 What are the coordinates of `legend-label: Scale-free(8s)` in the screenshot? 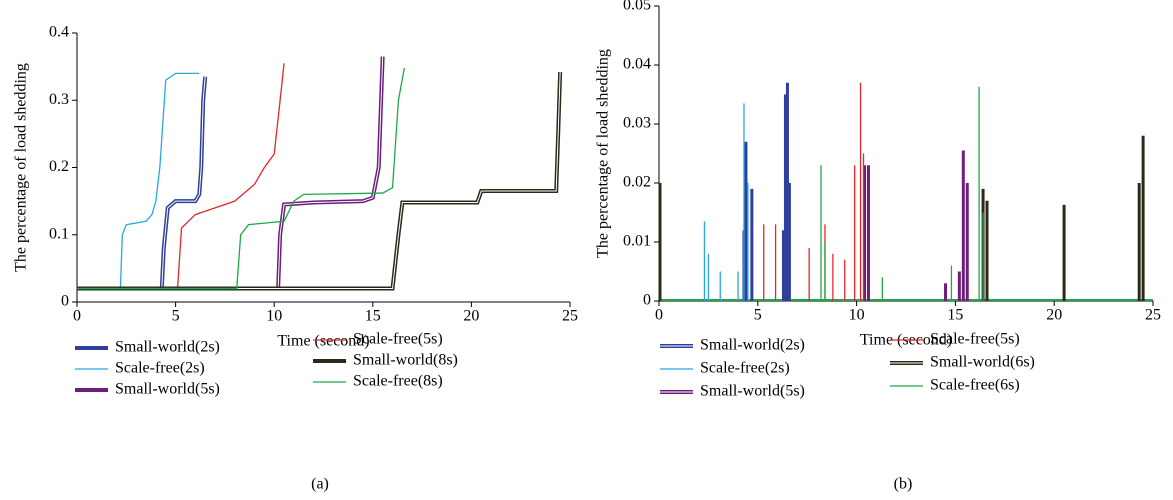 It's located at (398, 381).